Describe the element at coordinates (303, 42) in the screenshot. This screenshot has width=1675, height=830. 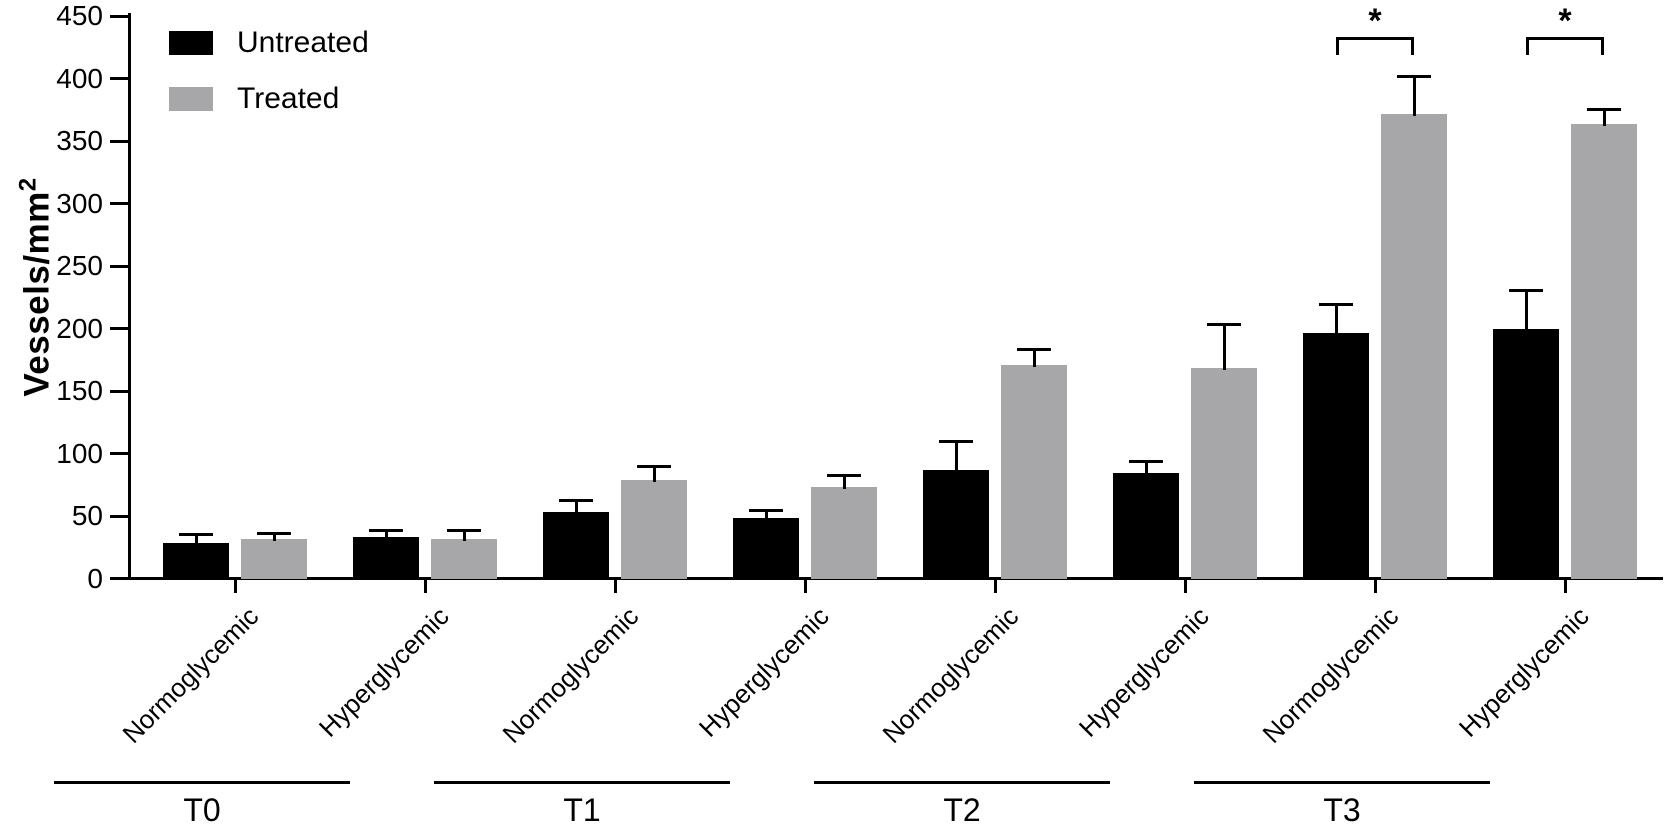
I see `legend-label-untreated: Untreated` at that location.